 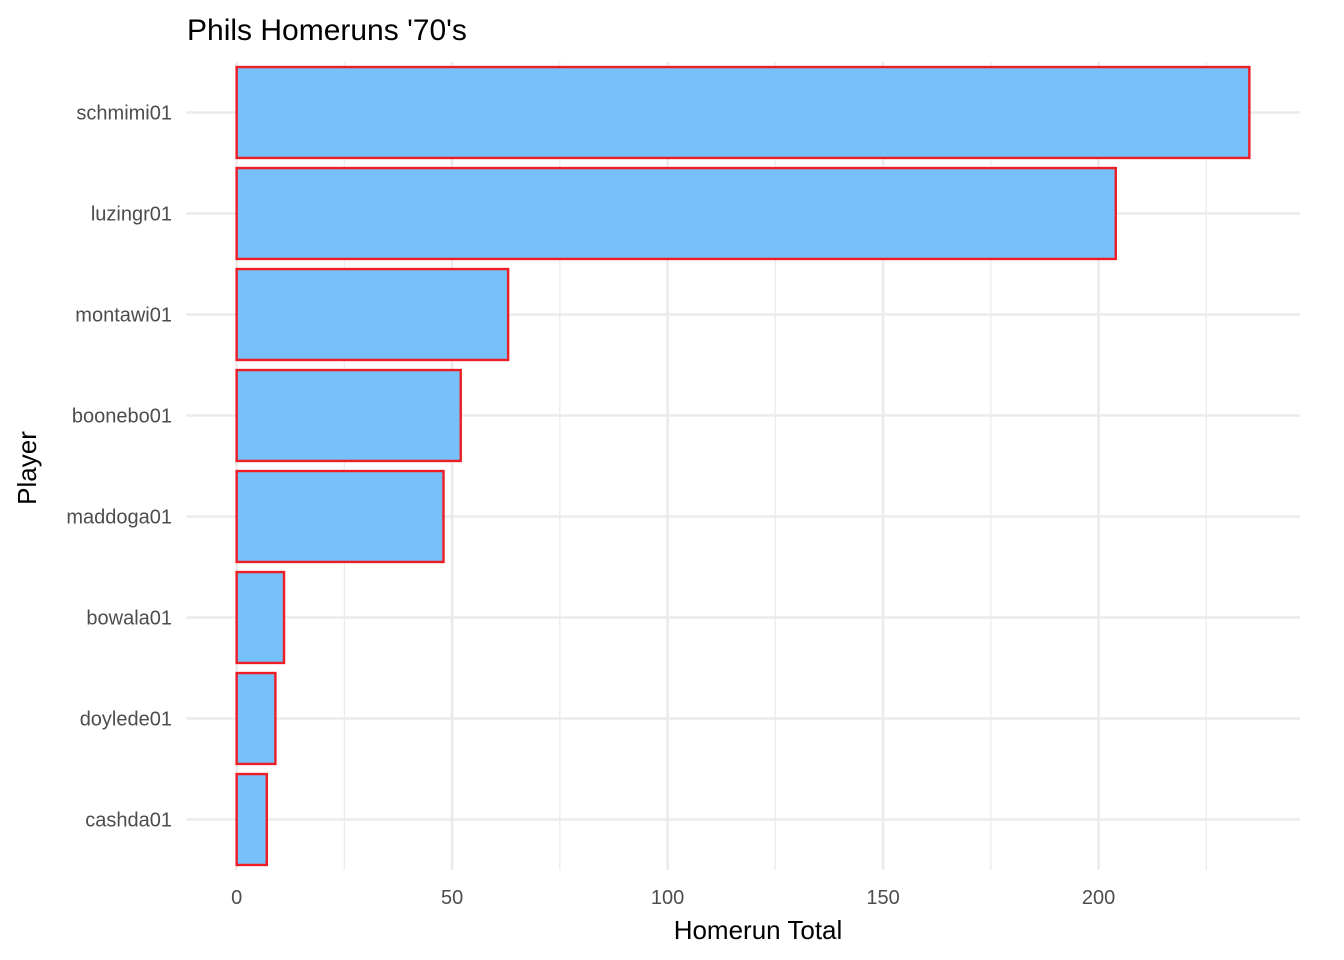 What do you see at coordinates (122, 417) in the screenshot?
I see `y-tick-label: boonebo01` at bounding box center [122, 417].